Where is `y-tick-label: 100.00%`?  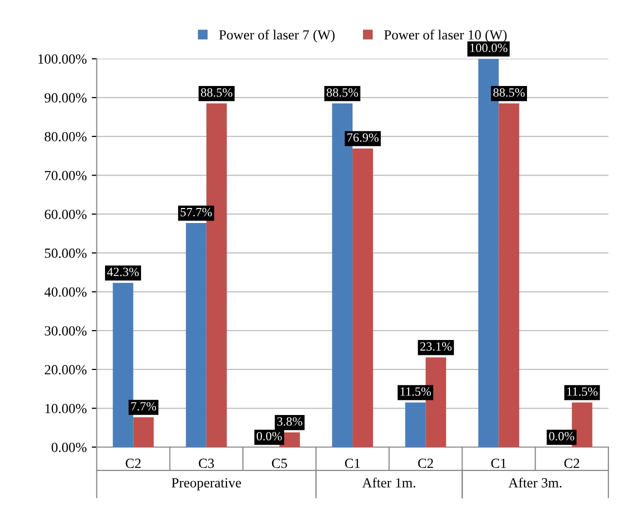 y-tick-label: 100.00% is located at coordinates (62, 59).